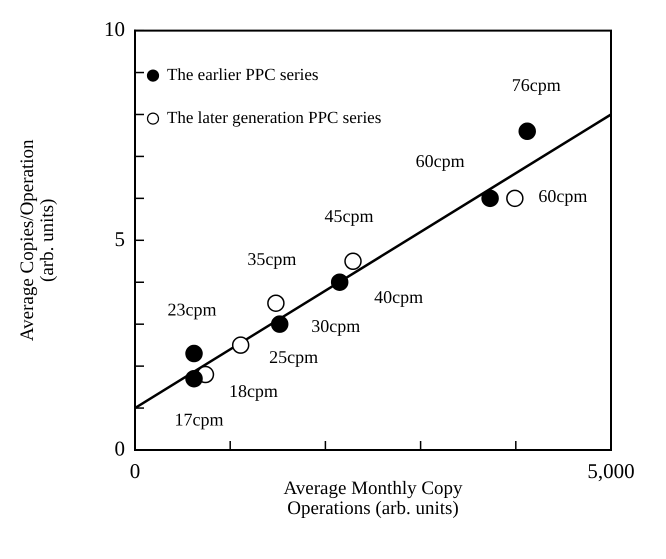  What do you see at coordinates (114, 29) in the screenshot?
I see `y-tick-label: 10` at bounding box center [114, 29].